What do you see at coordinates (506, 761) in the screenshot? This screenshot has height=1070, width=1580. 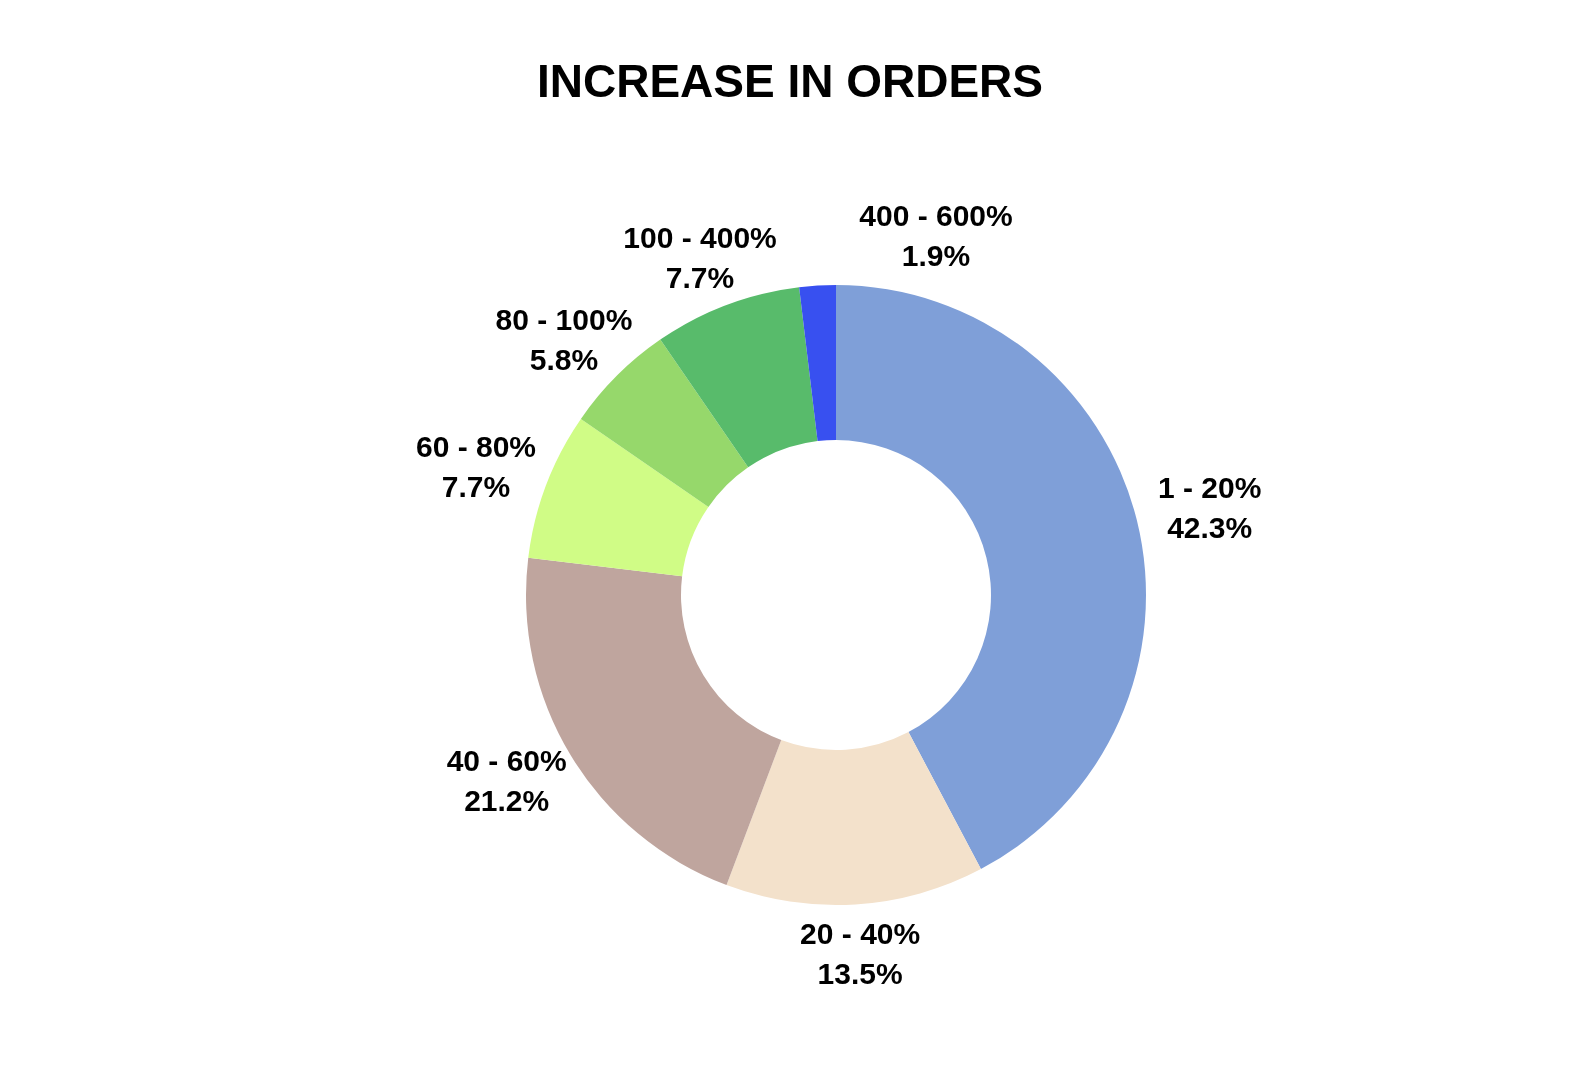 I see `slice-label: 40 - 60%` at bounding box center [506, 761].